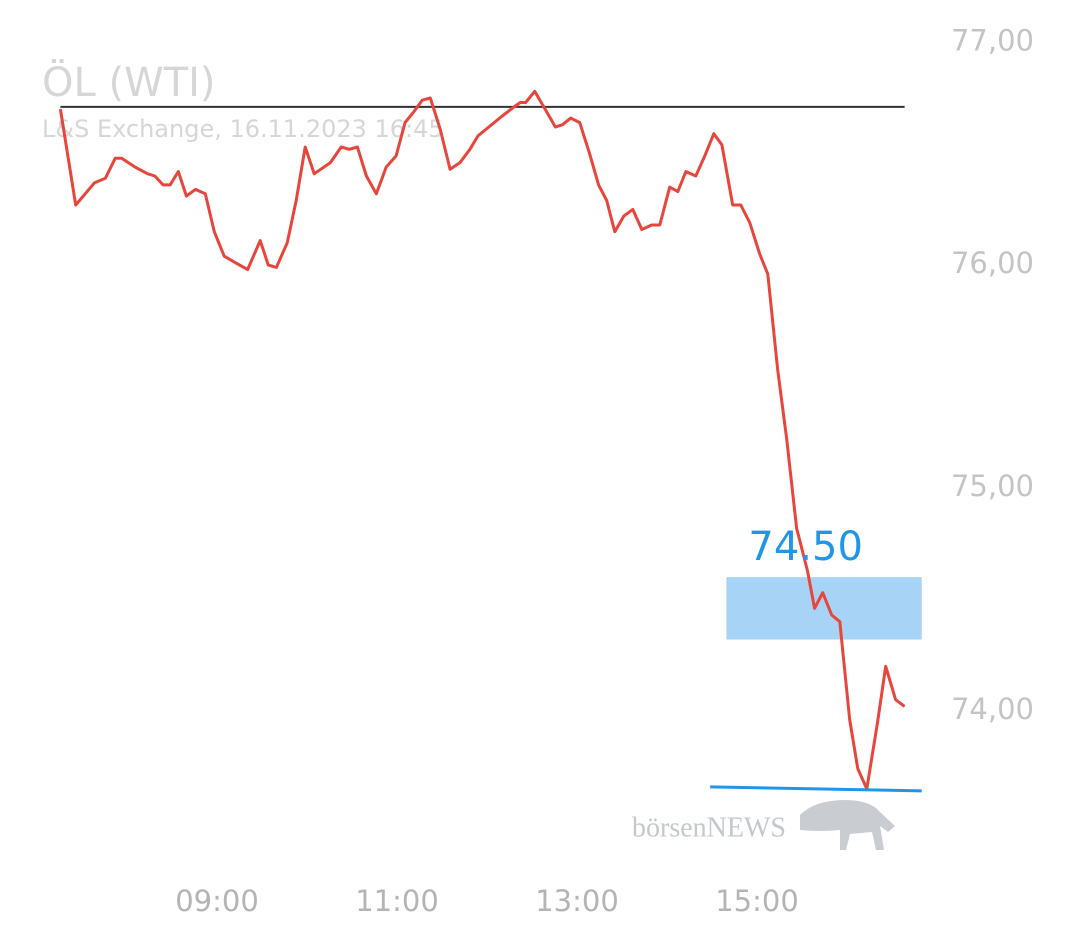 This screenshot has width=1080, height=945. I want to click on y-tick-label: 77,00, so click(992, 40).